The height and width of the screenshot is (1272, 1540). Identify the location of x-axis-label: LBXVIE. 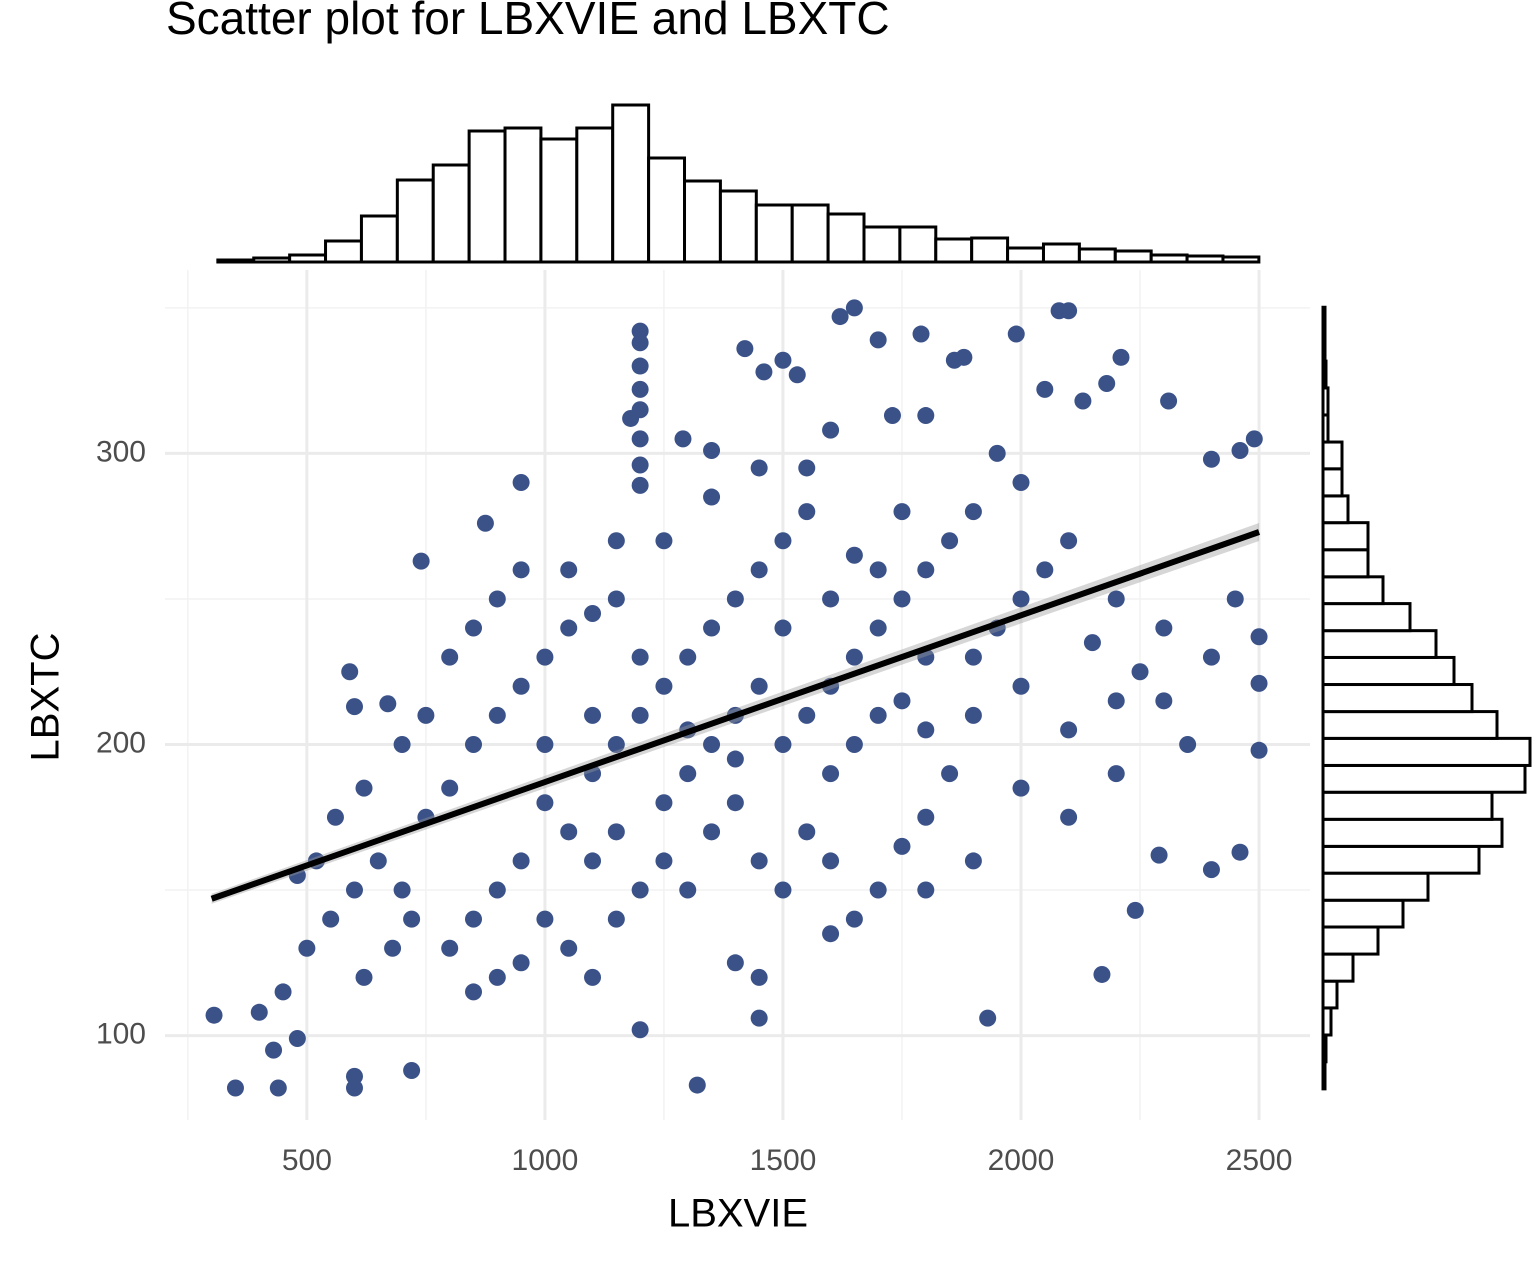
(738, 1214).